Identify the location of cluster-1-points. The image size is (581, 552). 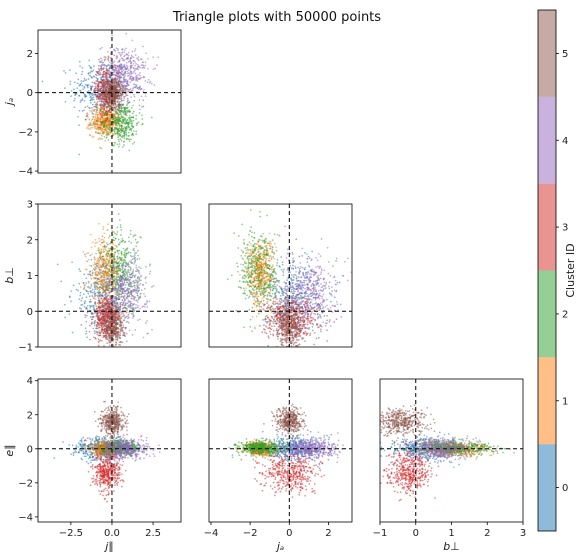
(102, 276).